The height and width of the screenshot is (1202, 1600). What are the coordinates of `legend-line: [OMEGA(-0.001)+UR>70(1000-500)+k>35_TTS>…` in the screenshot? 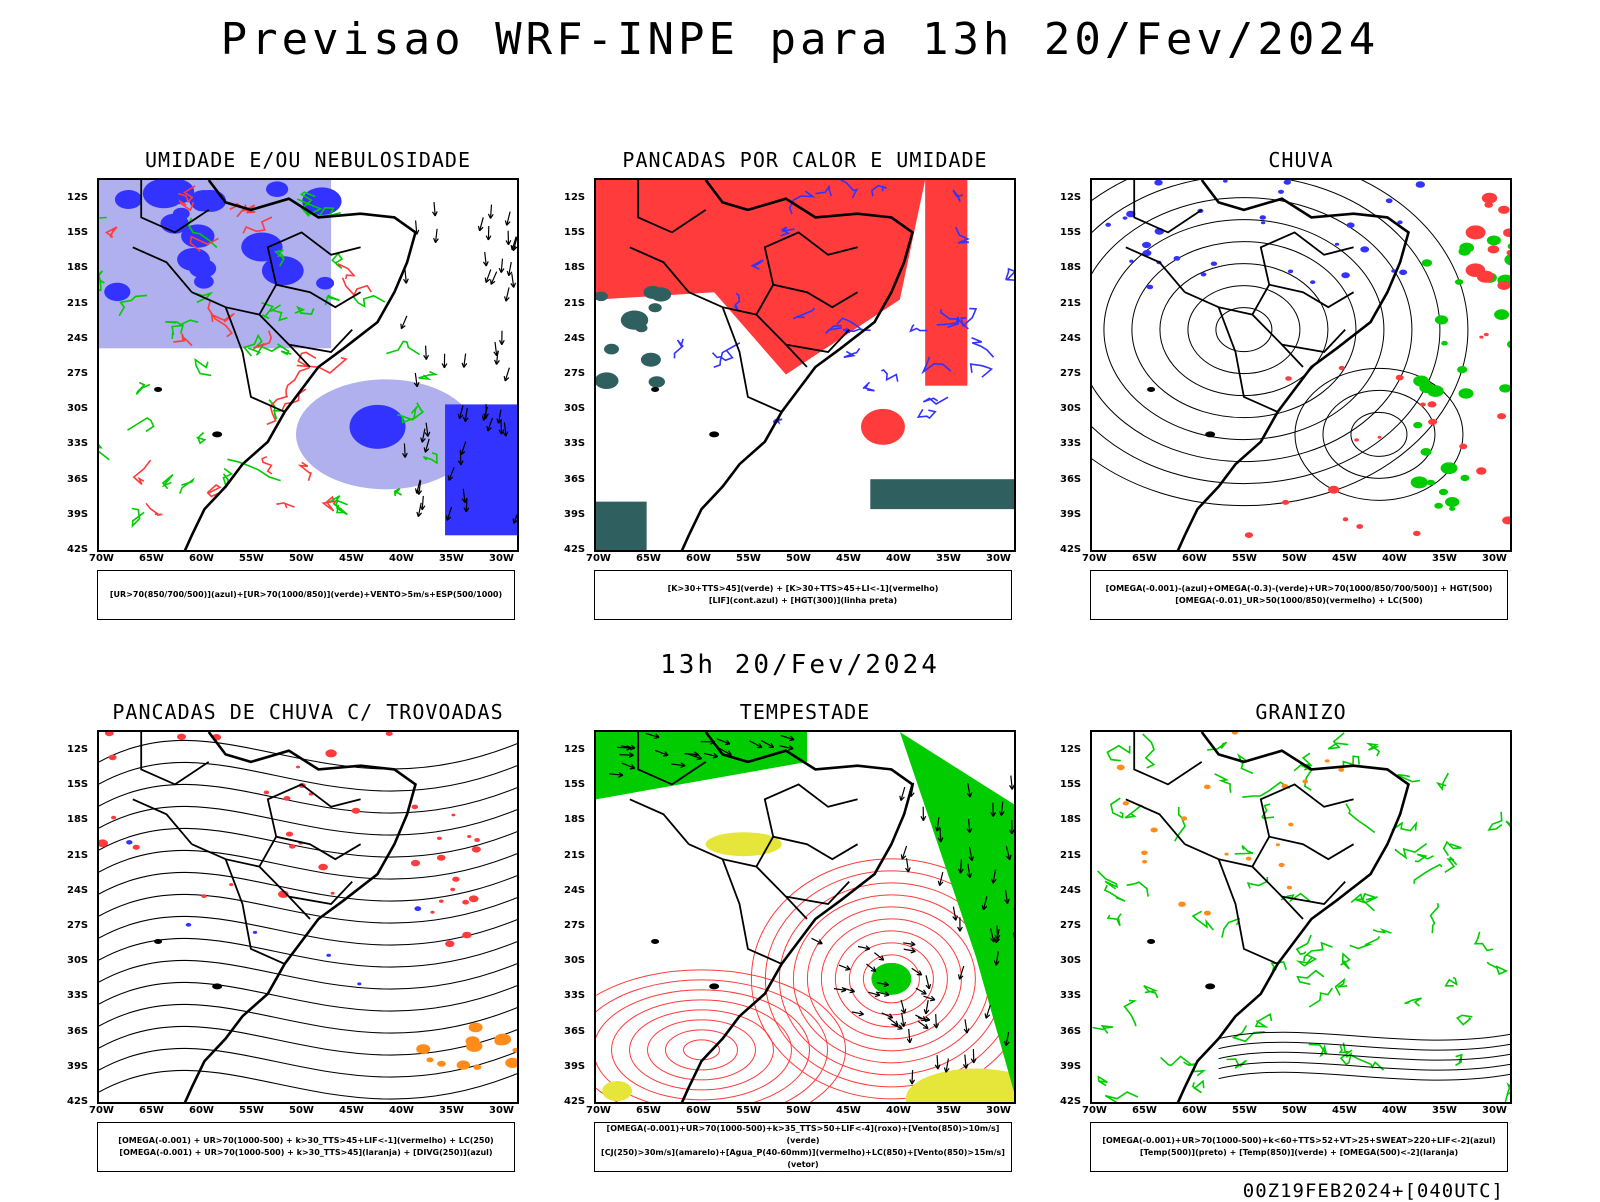 It's located at (803, 1135).